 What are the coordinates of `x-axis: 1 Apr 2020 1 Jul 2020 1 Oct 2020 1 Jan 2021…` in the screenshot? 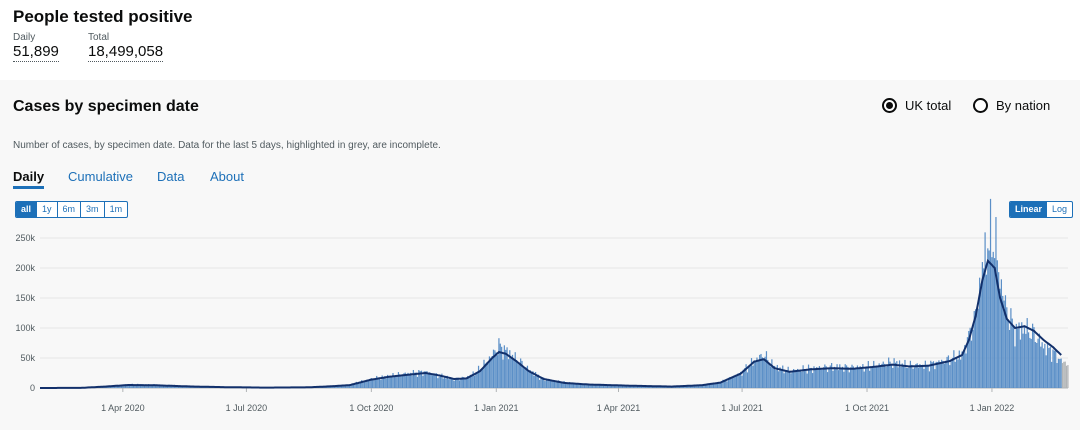 It's located at (554, 400).